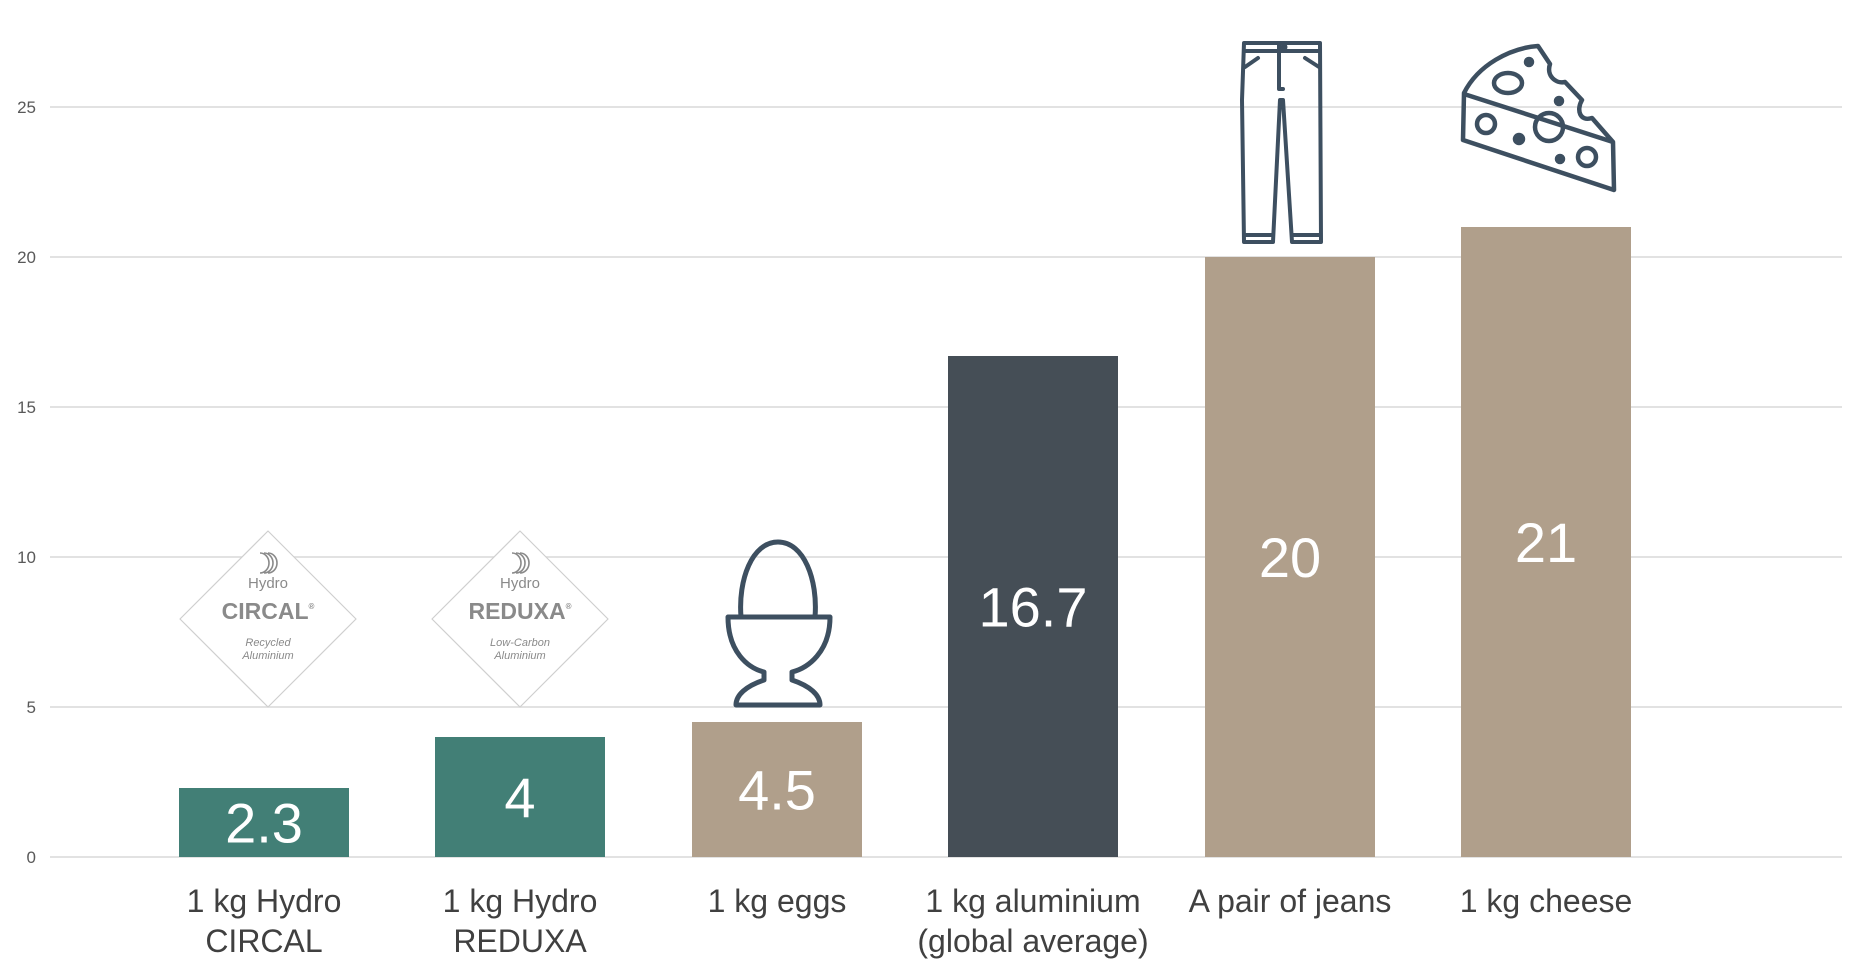 The height and width of the screenshot is (973, 1856). Describe the element at coordinates (519, 611) in the screenshot. I see `logo-name: REDUXA®` at that location.